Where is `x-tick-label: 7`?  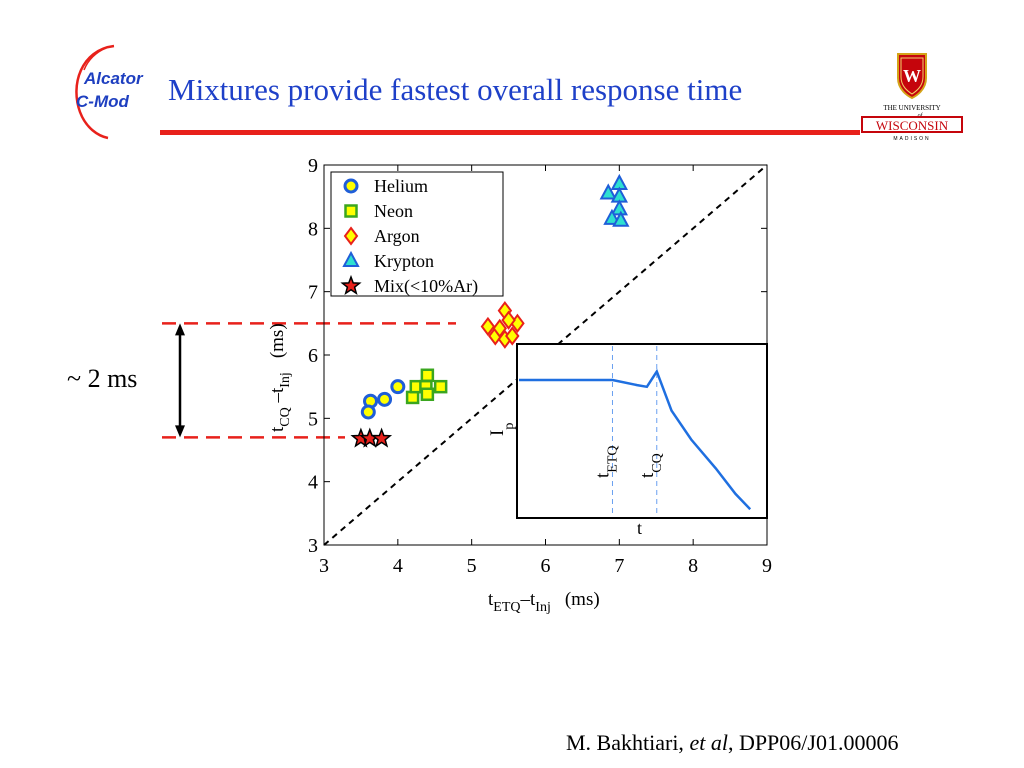
x-tick-label: 7 is located at coordinates (619, 566).